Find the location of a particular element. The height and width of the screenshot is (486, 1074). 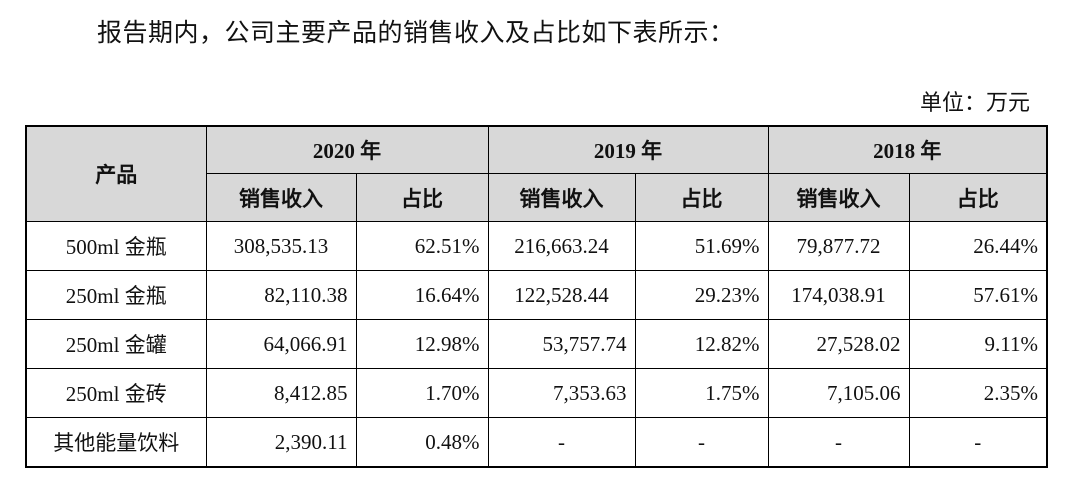

header-row-metrics: 销售收入 占比 销售收入 占比 销售收入 占比 is located at coordinates (537, 197).